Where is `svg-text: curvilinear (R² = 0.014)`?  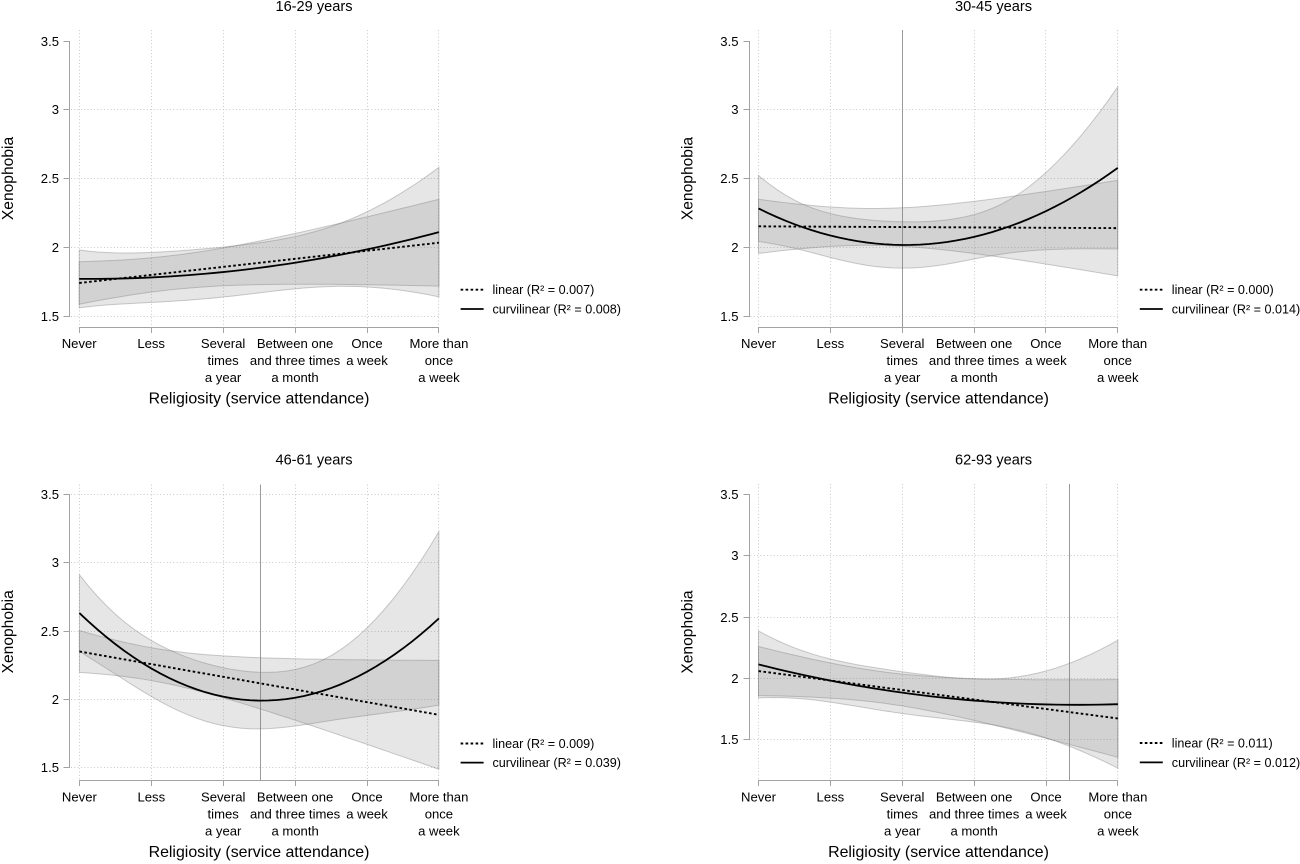 svg-text: curvilinear (R² = 0.014) is located at coordinates (1236, 310).